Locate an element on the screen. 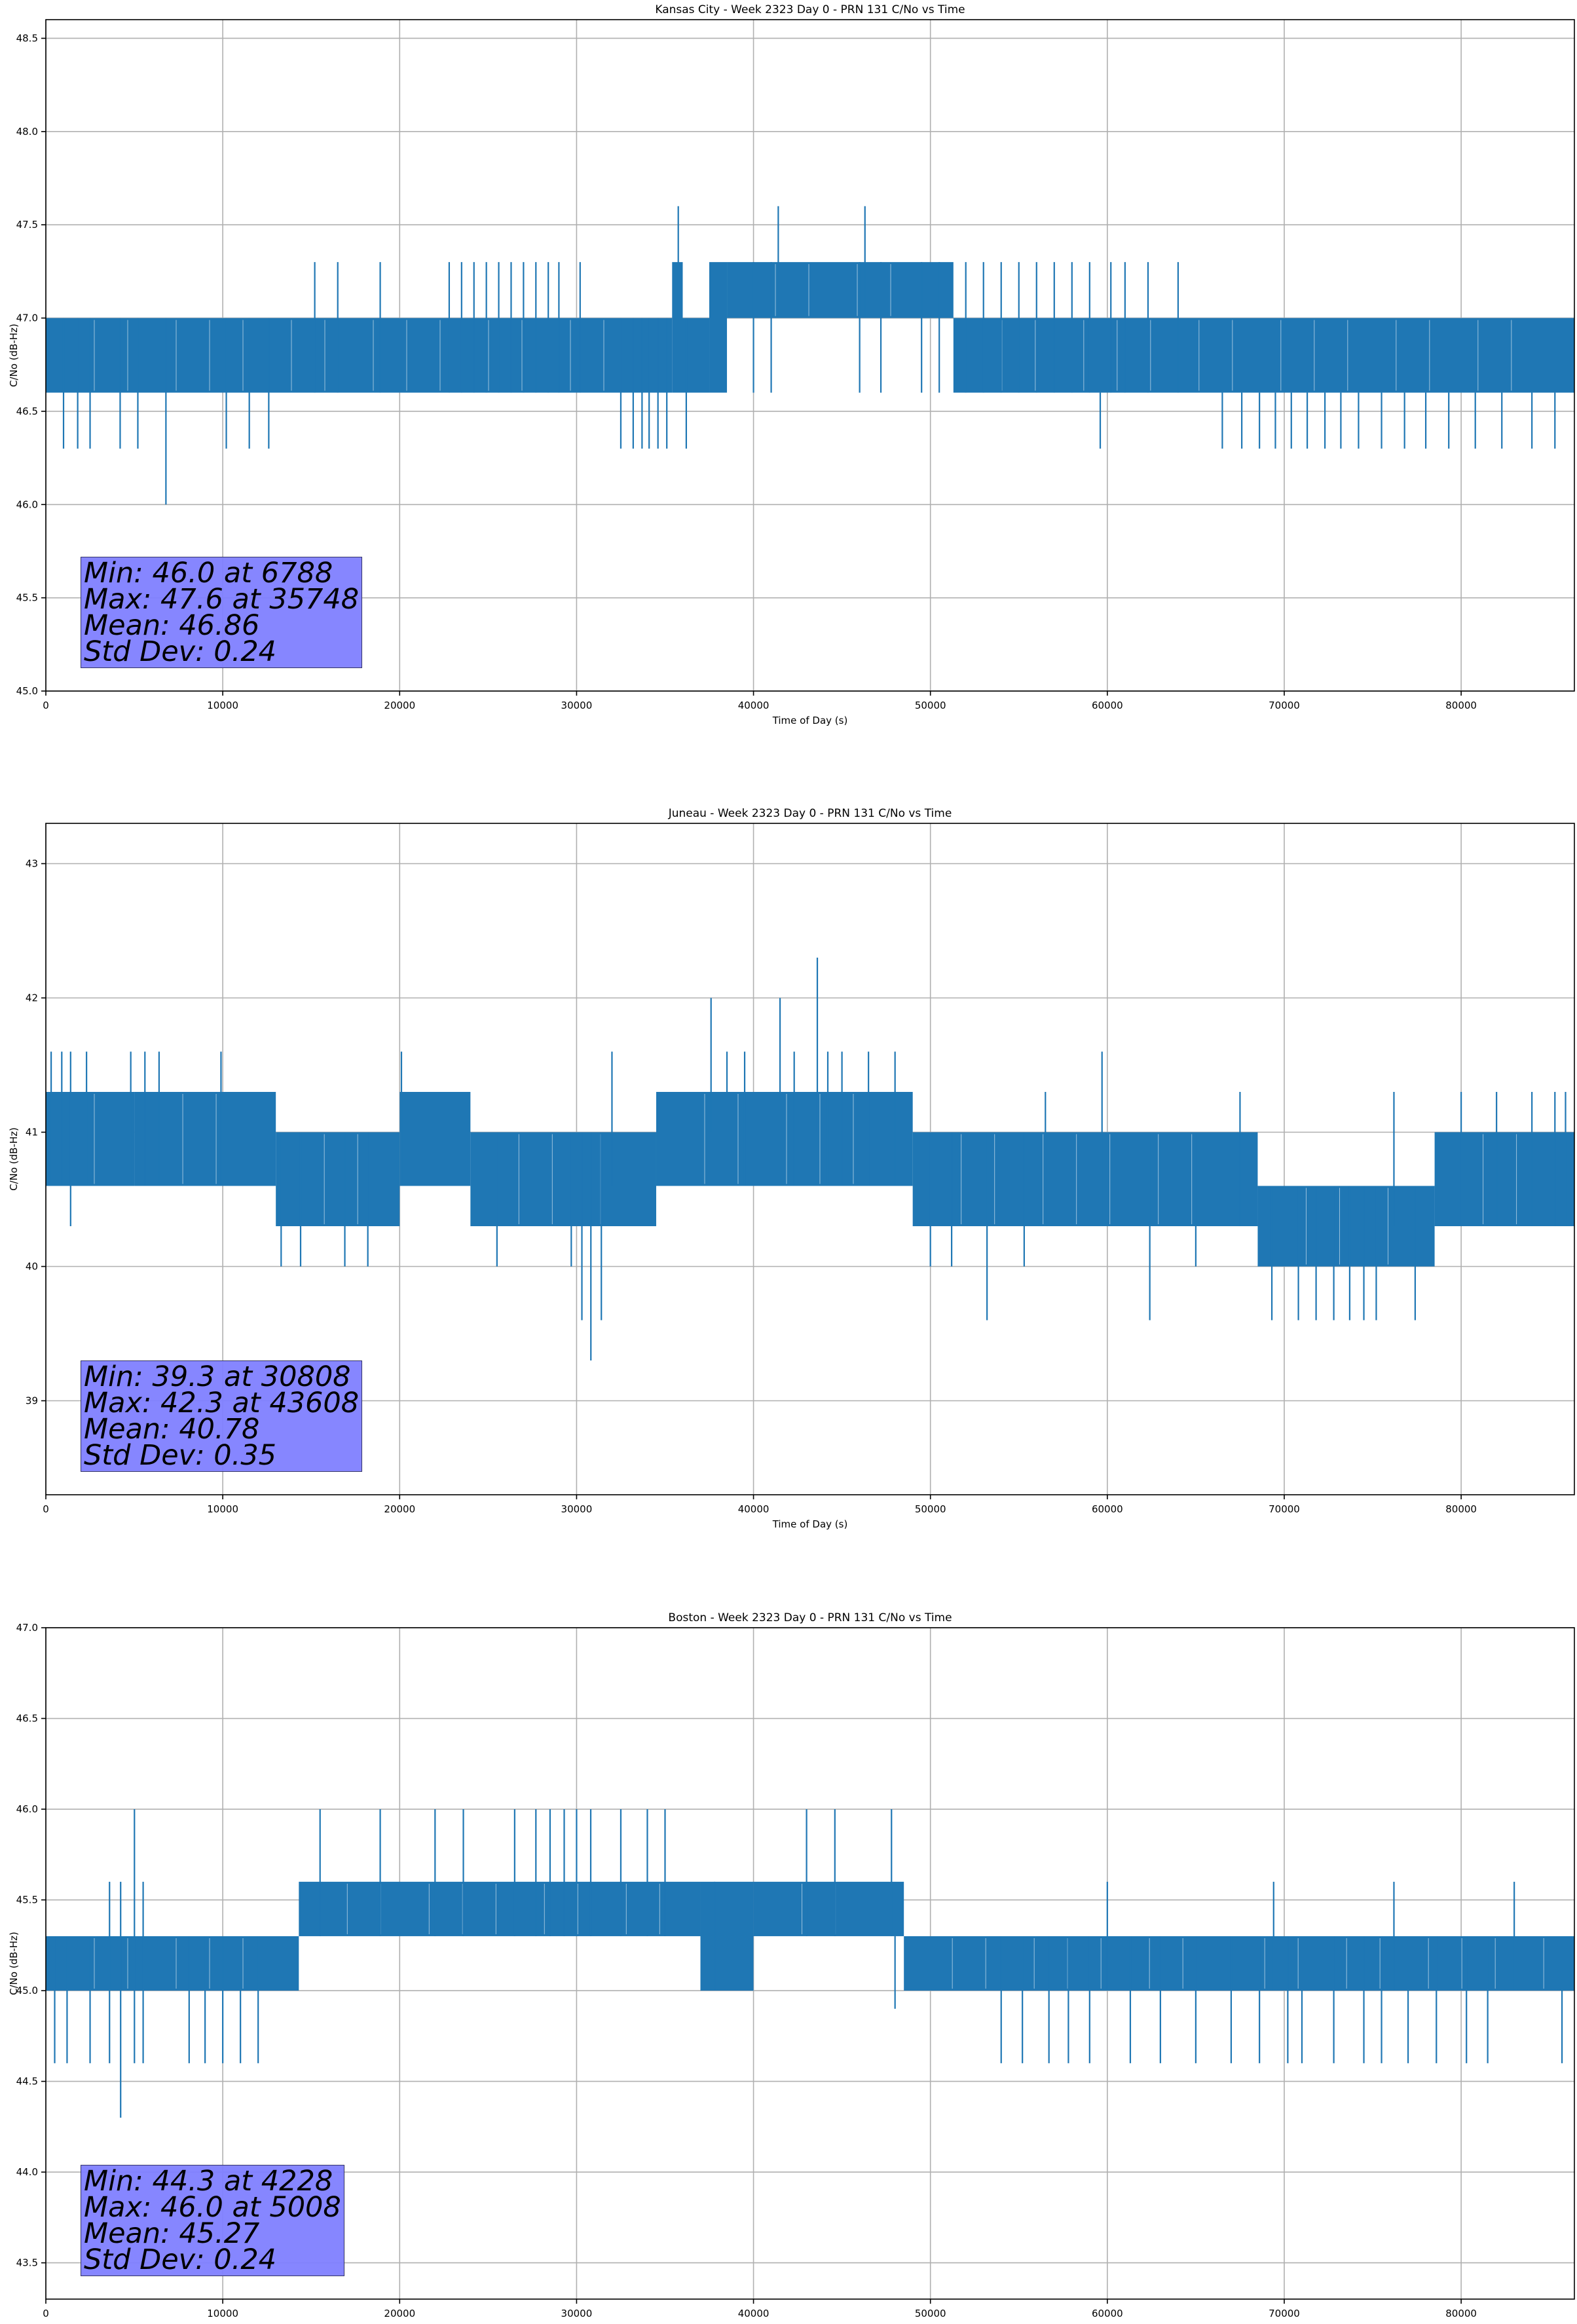 This screenshot has height=2324, width=1577. stats-line: Max: 47.6 at 35748 is located at coordinates (222, 599).